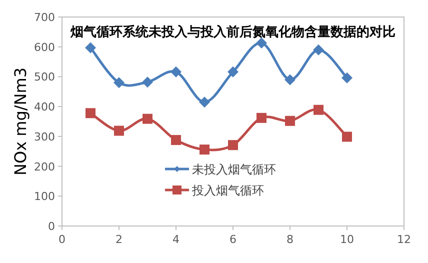 The height and width of the screenshot is (263, 428). Describe the element at coordinates (44, 167) in the screenshot. I see `y-tick-label: 200` at that location.